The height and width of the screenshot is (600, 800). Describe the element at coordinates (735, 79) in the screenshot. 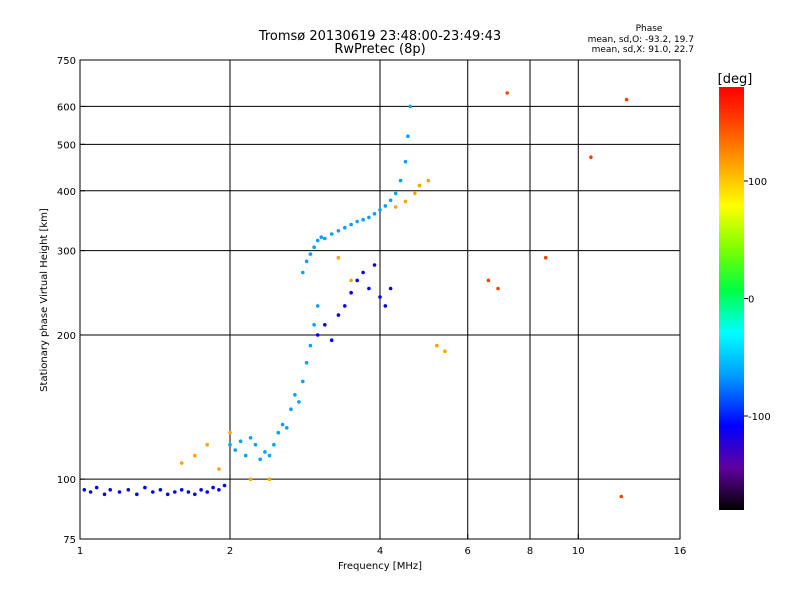

I see `colorbar-unit: [deg]` at that location.